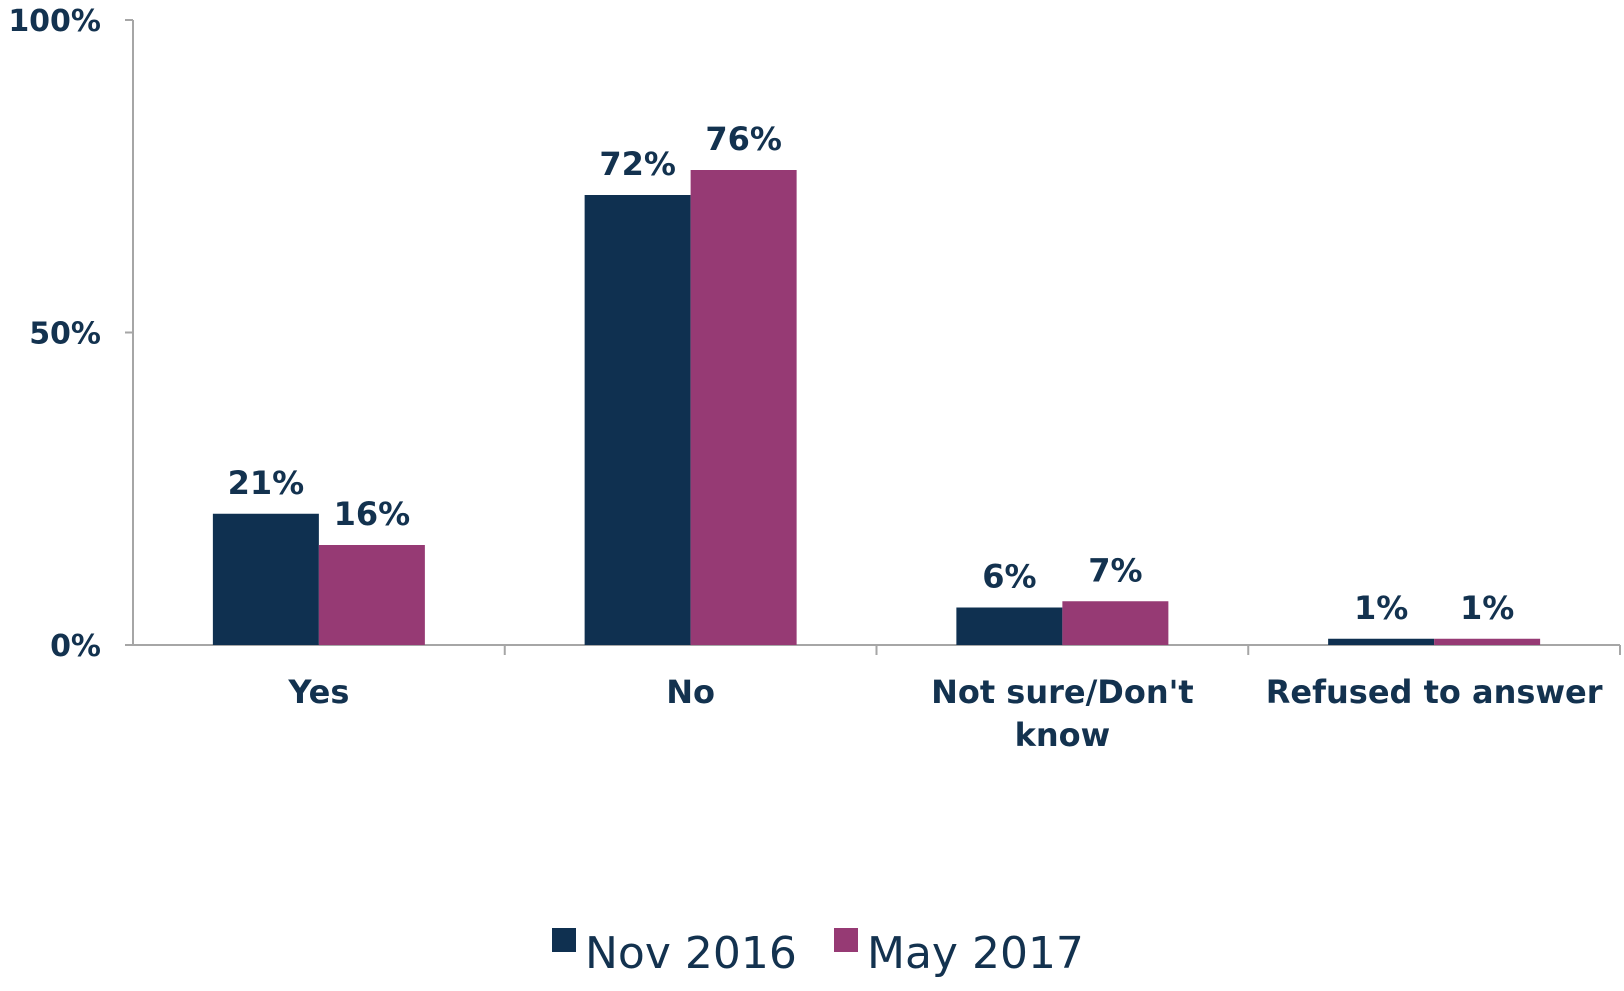  What do you see at coordinates (266, 483) in the screenshot?
I see `data-label: 21%` at bounding box center [266, 483].